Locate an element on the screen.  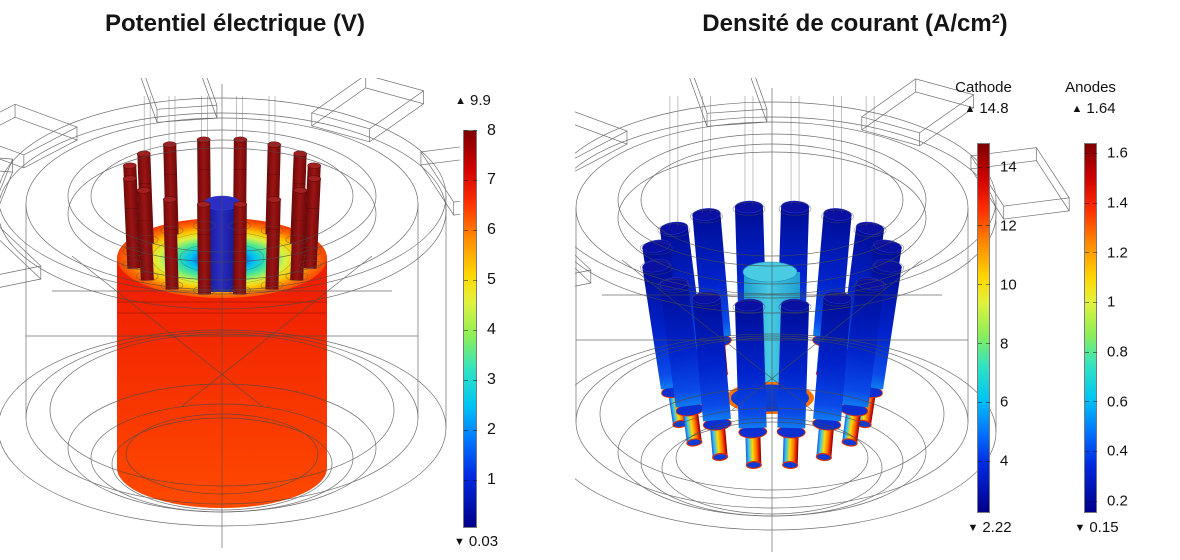
colorbar-tick-label: 7 is located at coordinates (491, 180).